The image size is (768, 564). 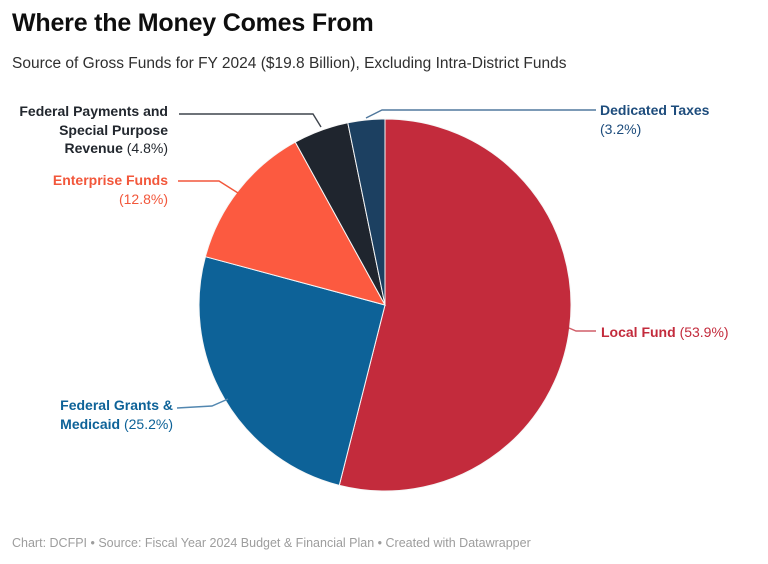 I want to click on label-percent: (4.8%), so click(x=147, y=148).